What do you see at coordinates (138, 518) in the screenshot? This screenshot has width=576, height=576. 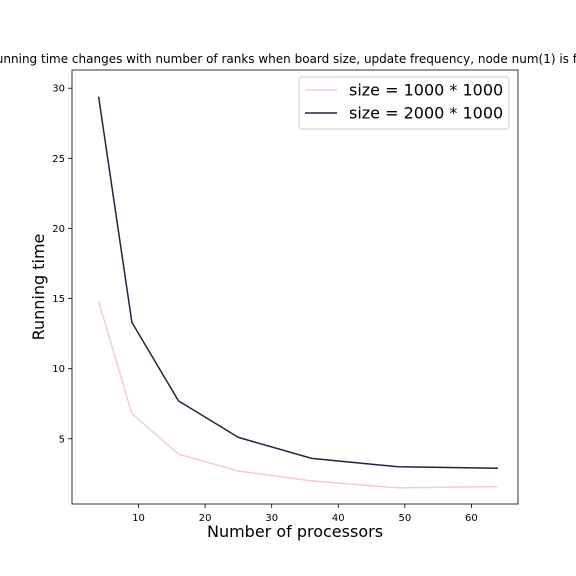 I see `x-tick-label: 10` at bounding box center [138, 518].